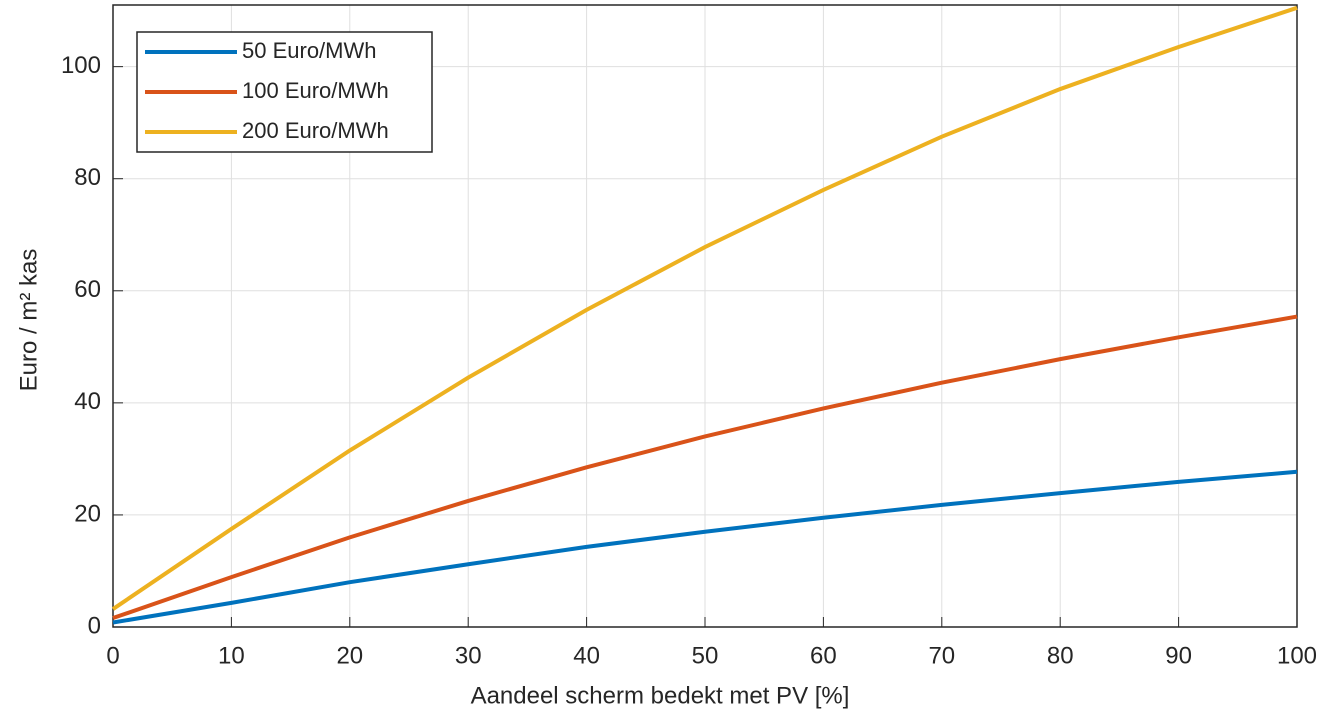 The height and width of the screenshot is (720, 1320). Describe the element at coordinates (94, 625) in the screenshot. I see `y-tick-label: 0` at that location.